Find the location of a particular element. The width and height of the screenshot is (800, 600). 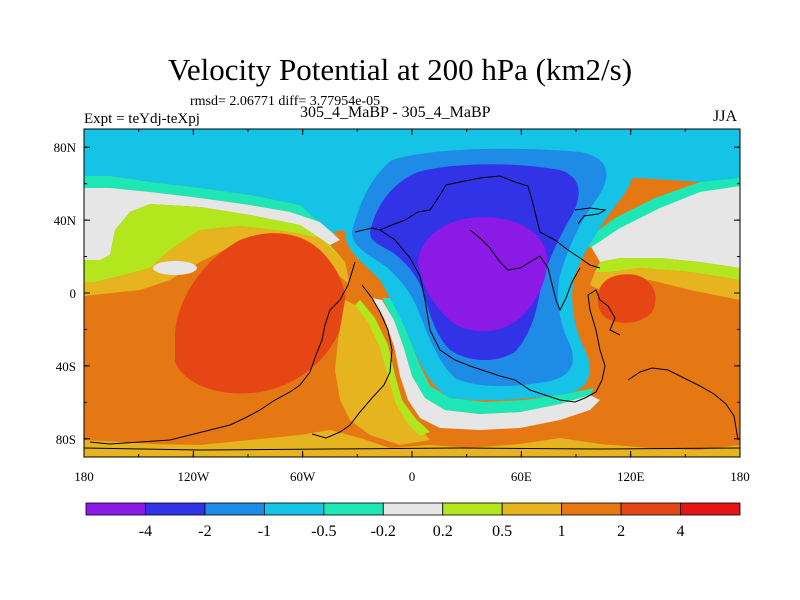

coast-seasia is located at coordinates (590, 216).